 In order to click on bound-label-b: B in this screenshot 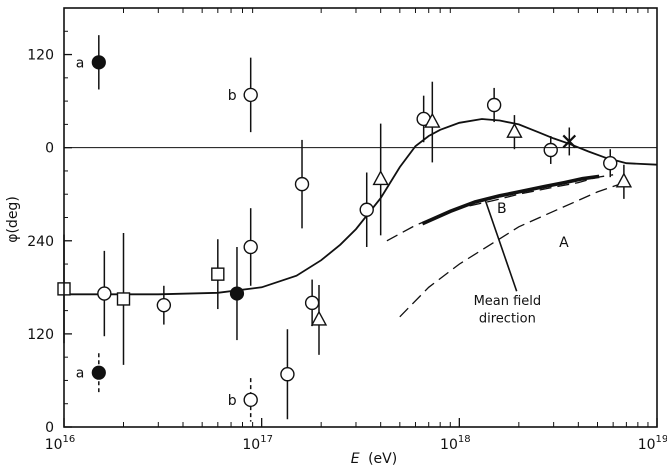, I will do `click(502, 209)`.